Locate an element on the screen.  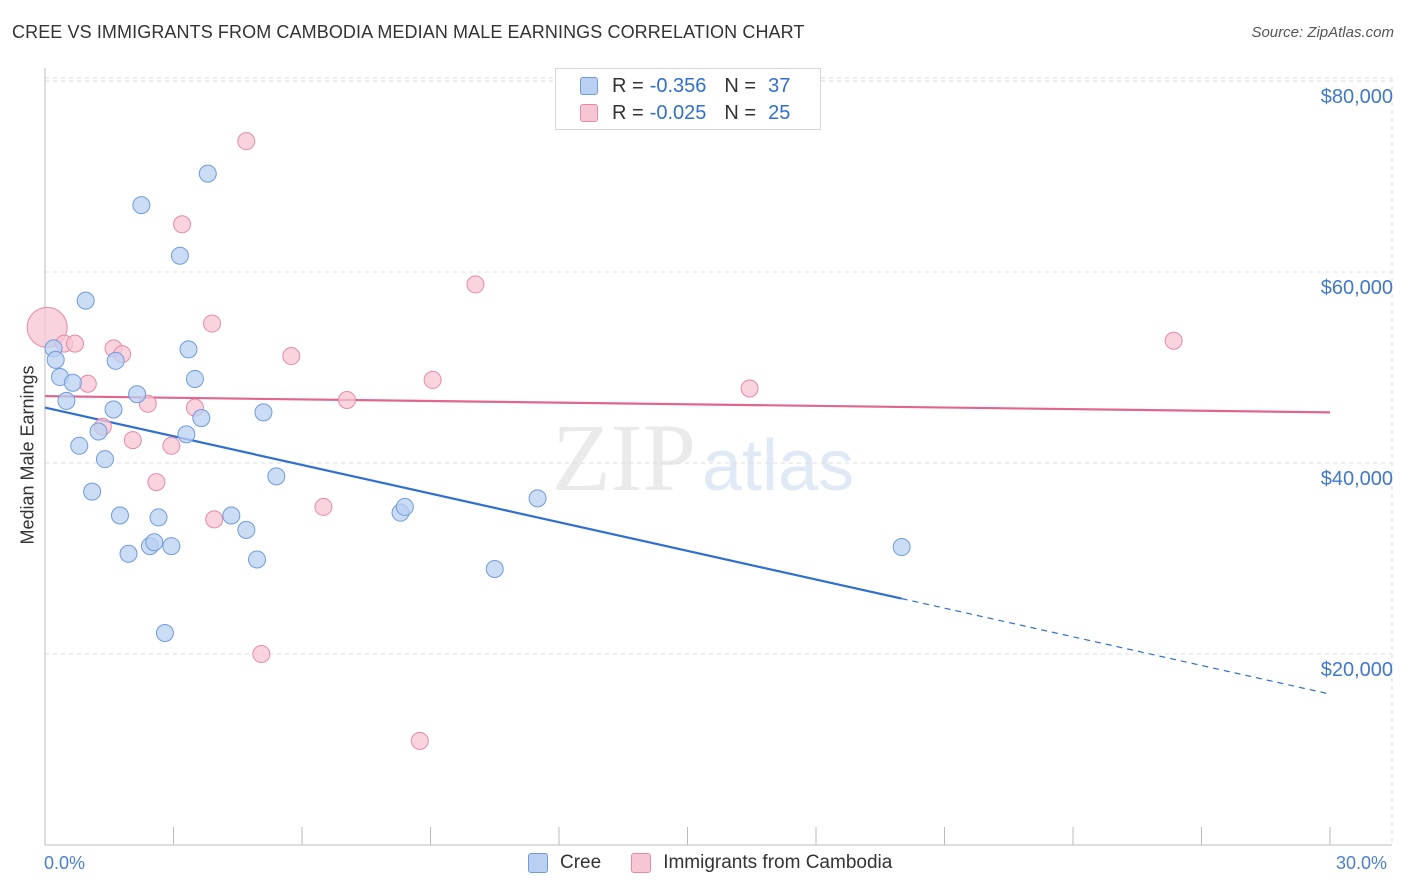
trend-line-cree-extrapolated is located at coordinates (1116, 646).